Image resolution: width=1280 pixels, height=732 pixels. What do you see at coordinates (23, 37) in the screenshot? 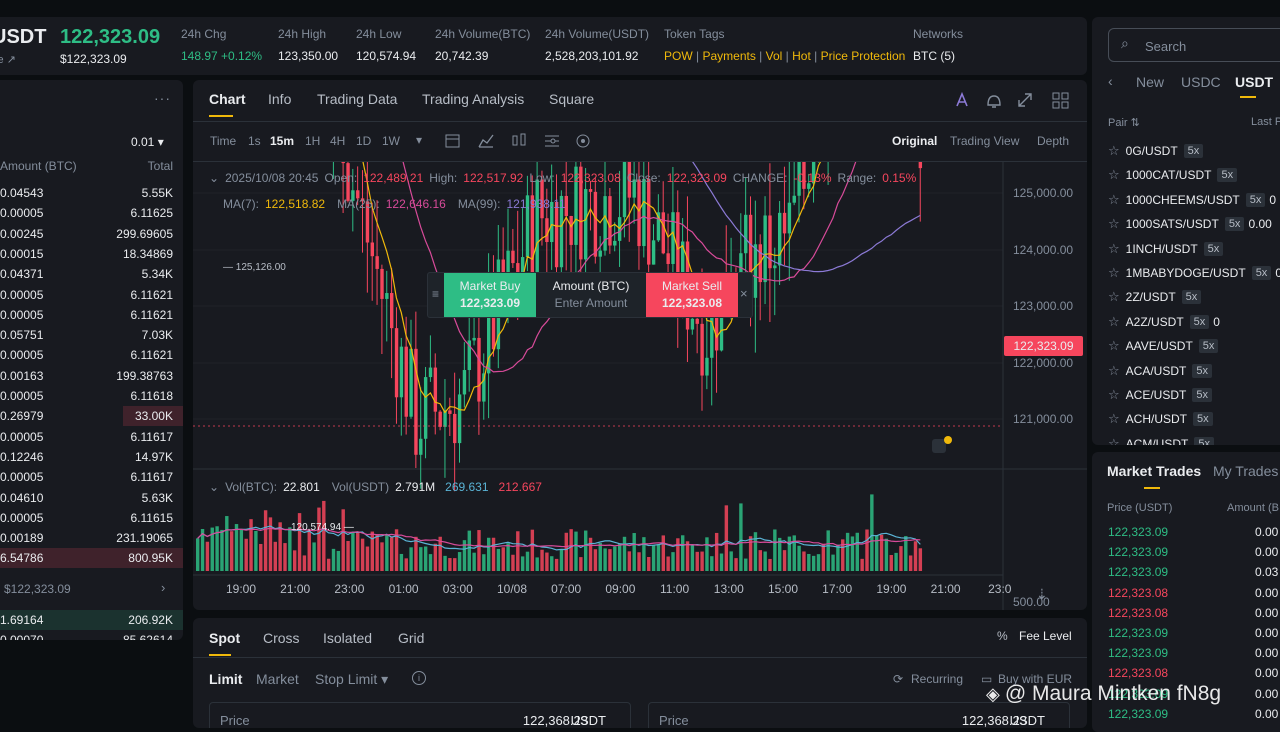
I see `symbol-name: USDT` at bounding box center [23, 37].